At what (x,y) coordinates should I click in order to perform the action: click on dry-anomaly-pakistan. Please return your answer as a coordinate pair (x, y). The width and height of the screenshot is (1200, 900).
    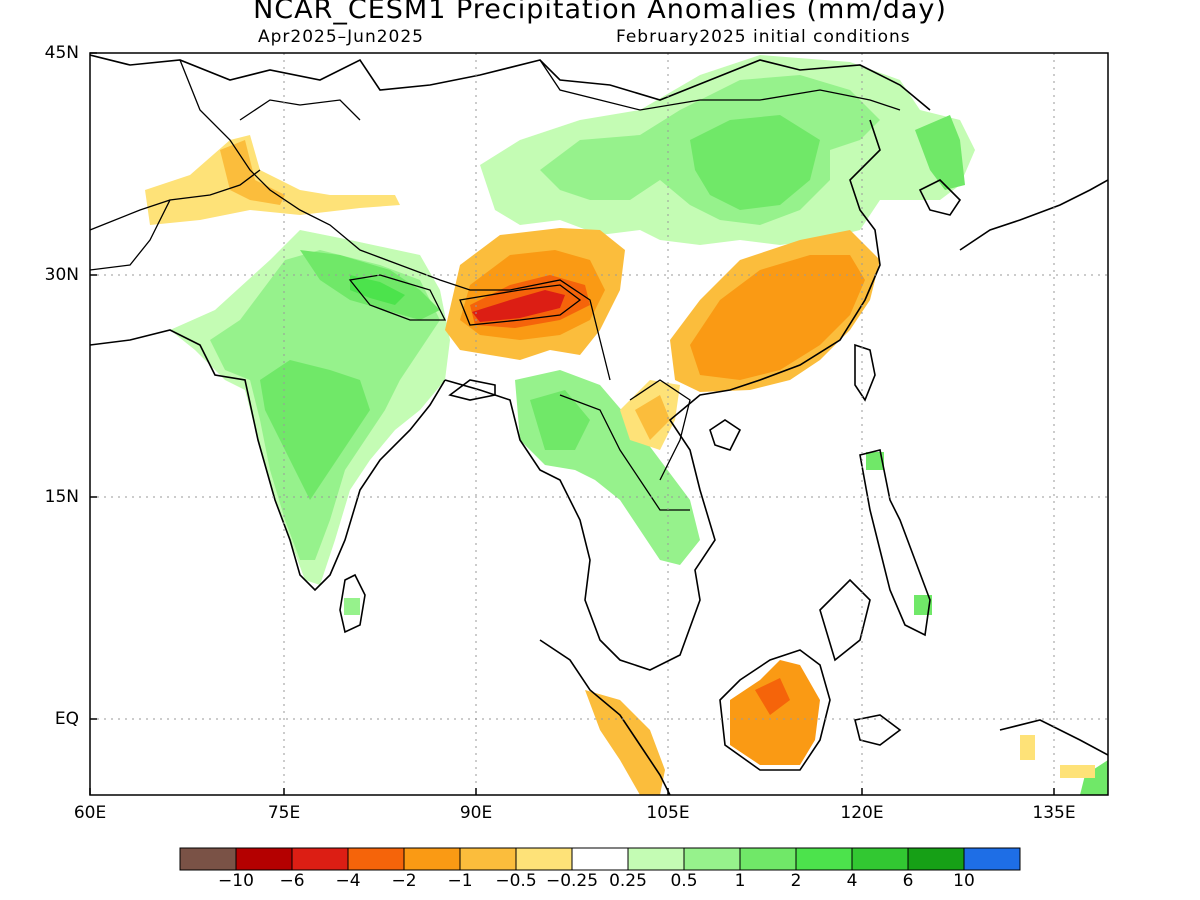
    Looking at the image, I should click on (272, 180).